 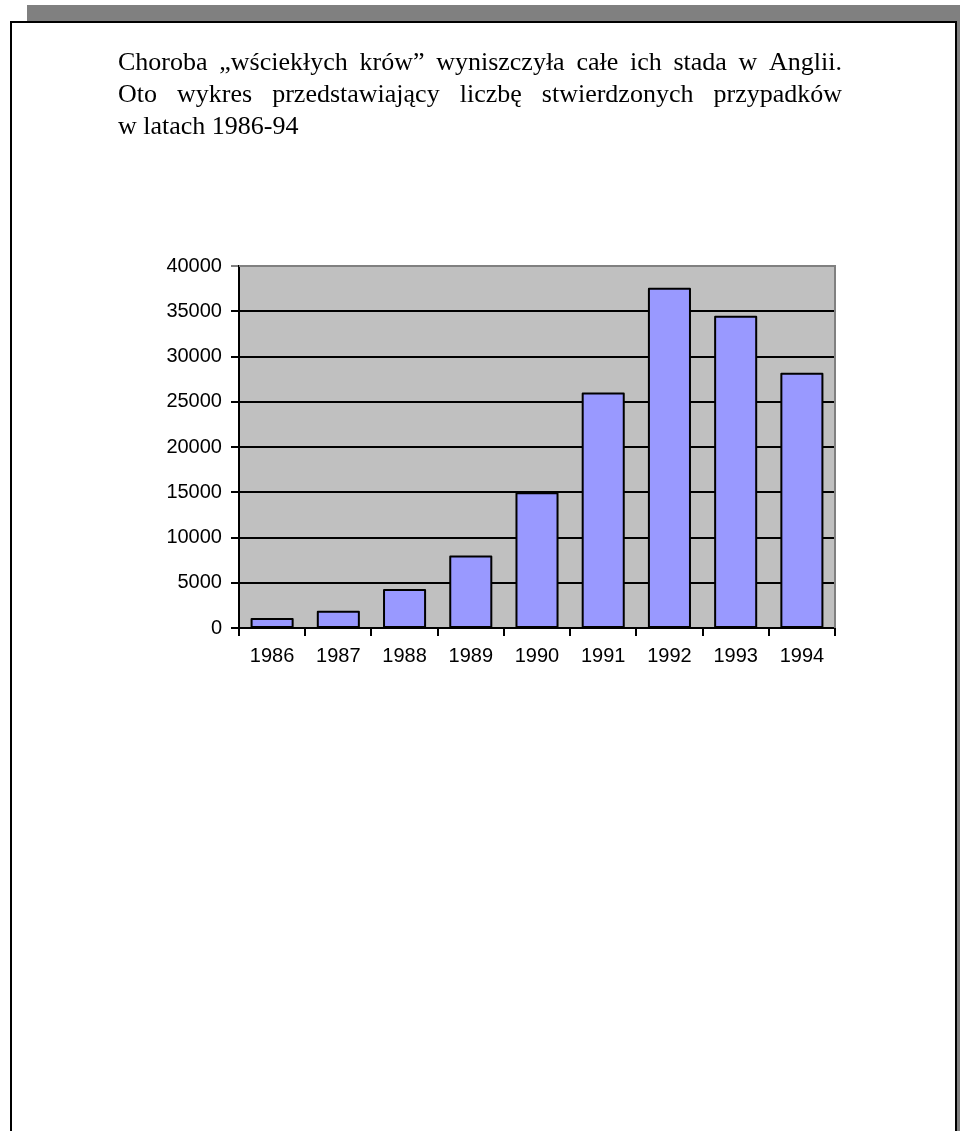 What do you see at coordinates (471, 654) in the screenshot?
I see `x-tick-label: 1989` at bounding box center [471, 654].